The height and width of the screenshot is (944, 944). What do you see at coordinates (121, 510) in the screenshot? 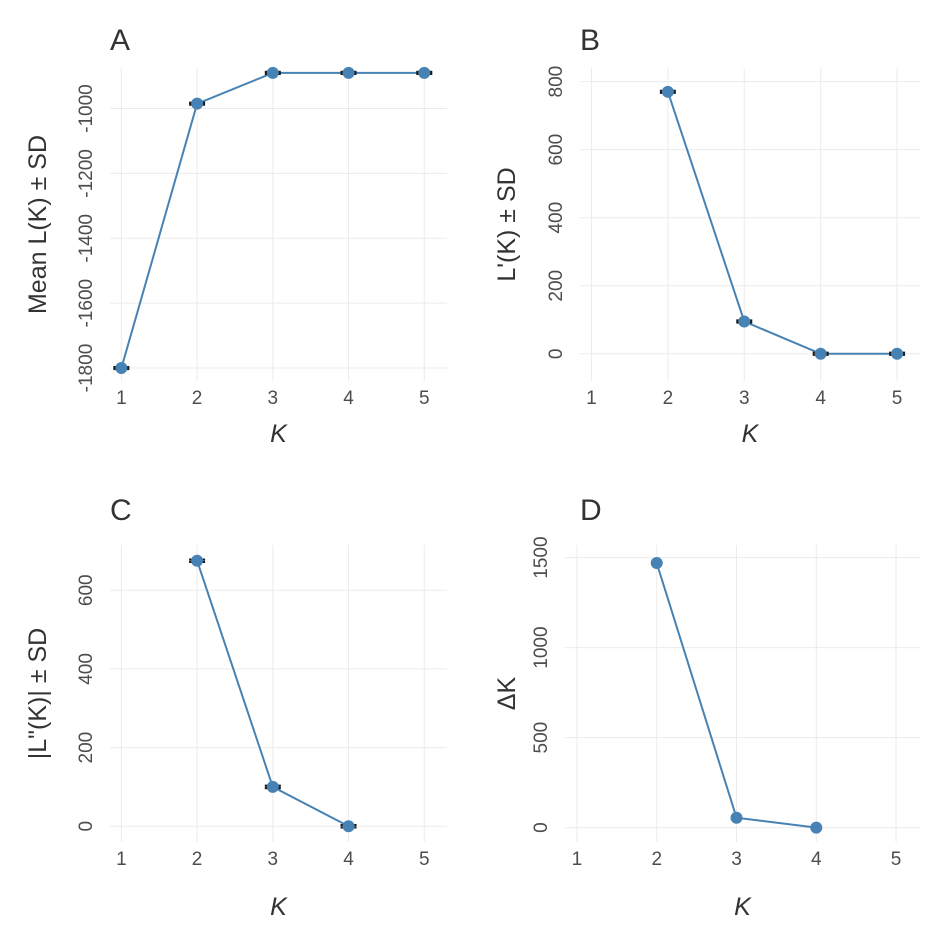
I see `panel-letter: C` at bounding box center [121, 510].